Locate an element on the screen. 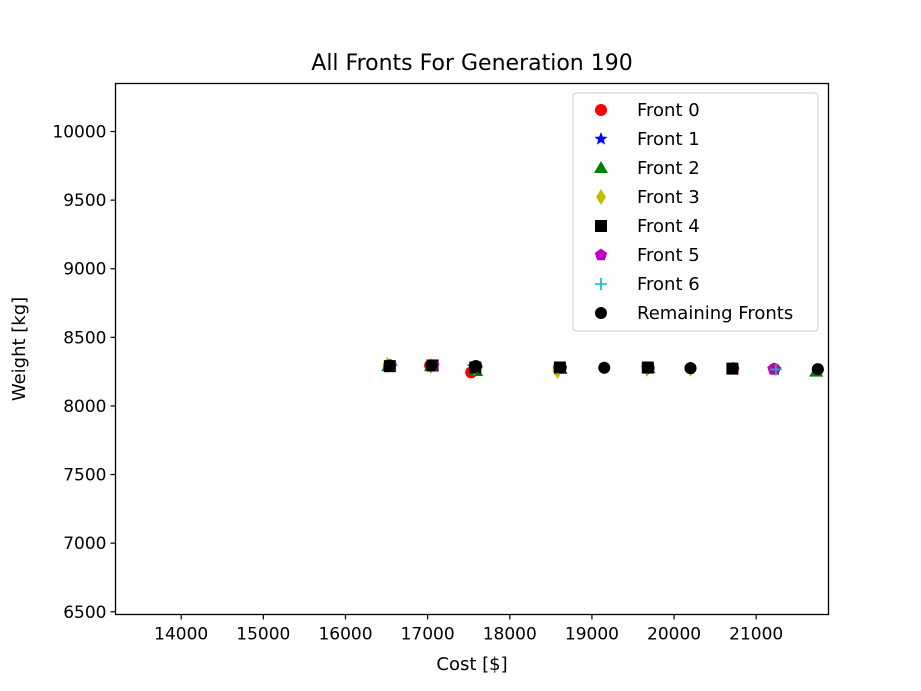 Image resolution: width=921 pixels, height=691 pixels. x-tick-label: 19000 is located at coordinates (592, 635).